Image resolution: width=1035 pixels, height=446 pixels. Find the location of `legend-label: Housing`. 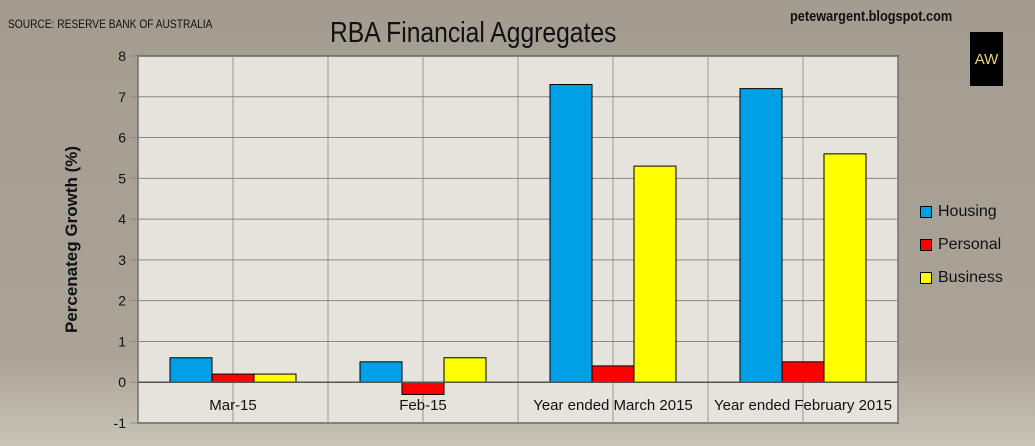

legend-label: Housing is located at coordinates (967, 211).